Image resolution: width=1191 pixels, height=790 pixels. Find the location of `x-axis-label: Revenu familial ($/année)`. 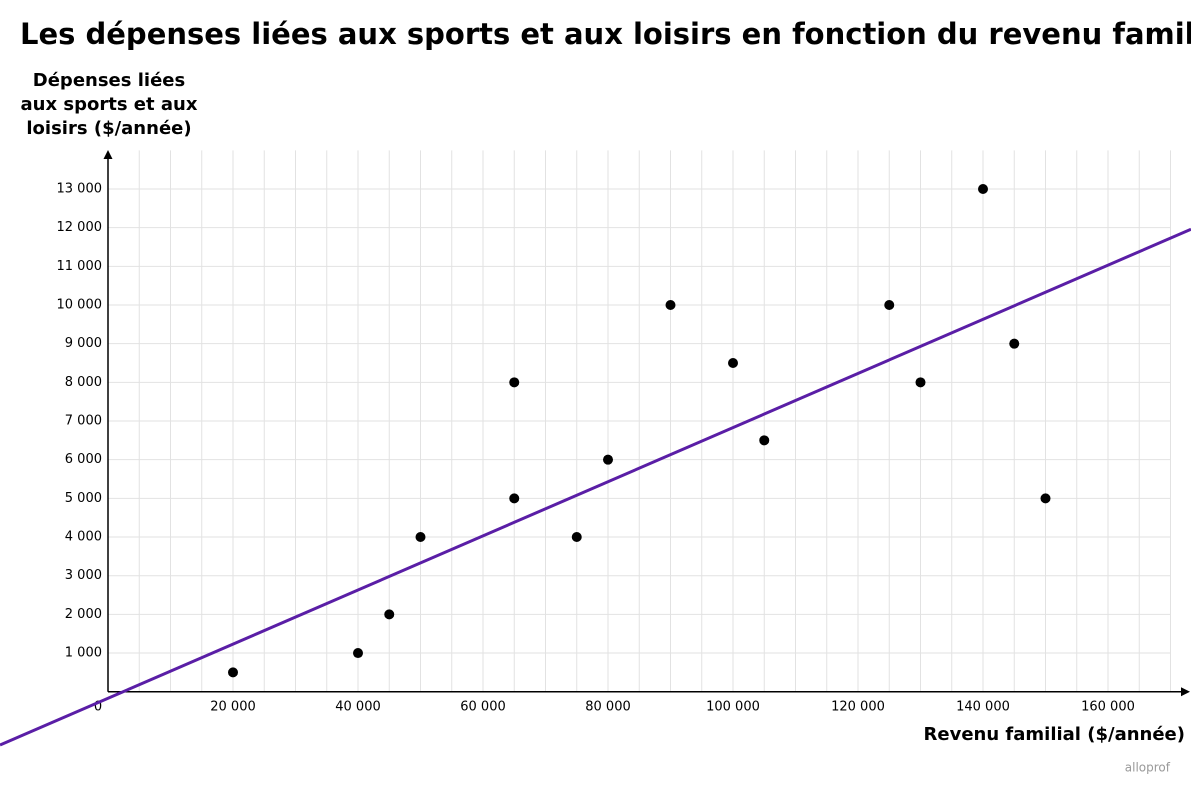

x-axis-label: Revenu familial ($/année) is located at coordinates (1054, 734).